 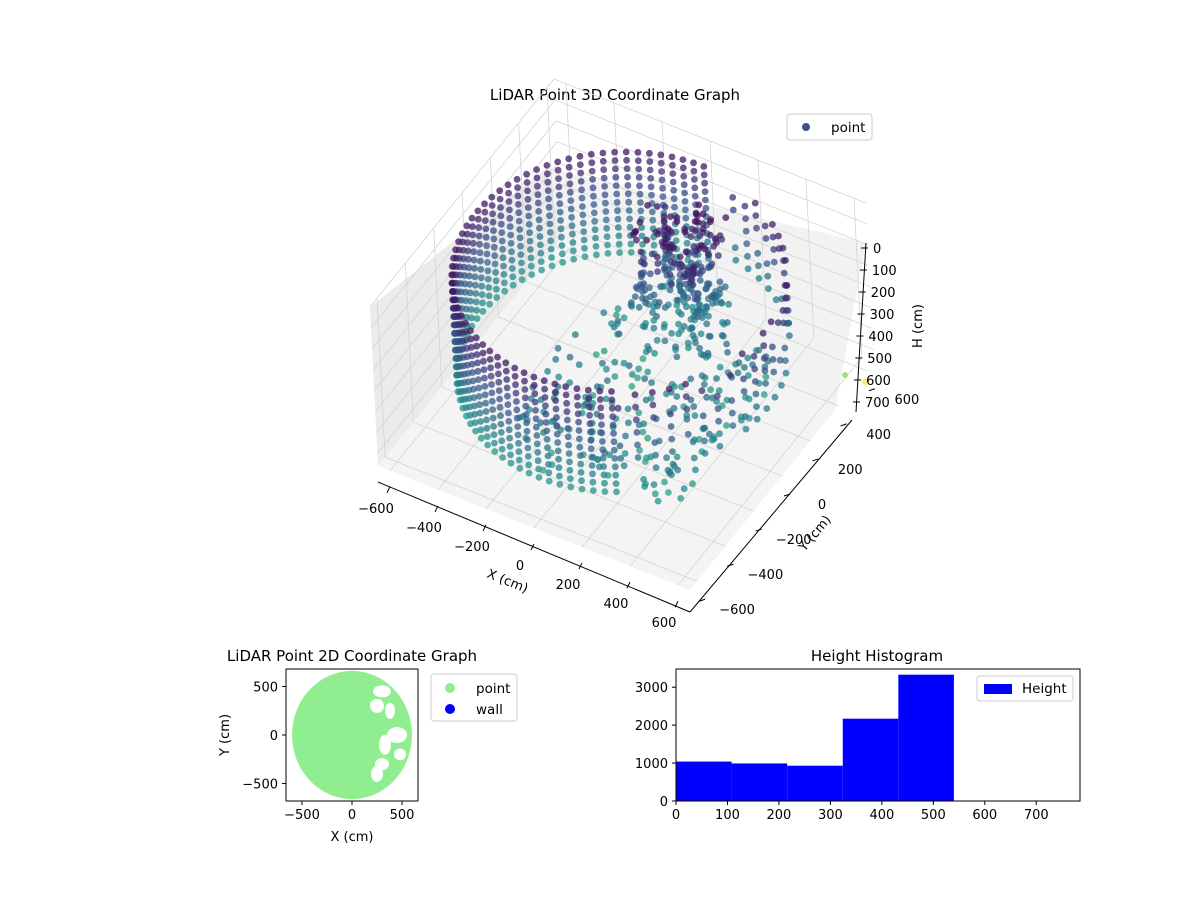 I want to click on z-tick-label: 200, so click(x=883, y=293).